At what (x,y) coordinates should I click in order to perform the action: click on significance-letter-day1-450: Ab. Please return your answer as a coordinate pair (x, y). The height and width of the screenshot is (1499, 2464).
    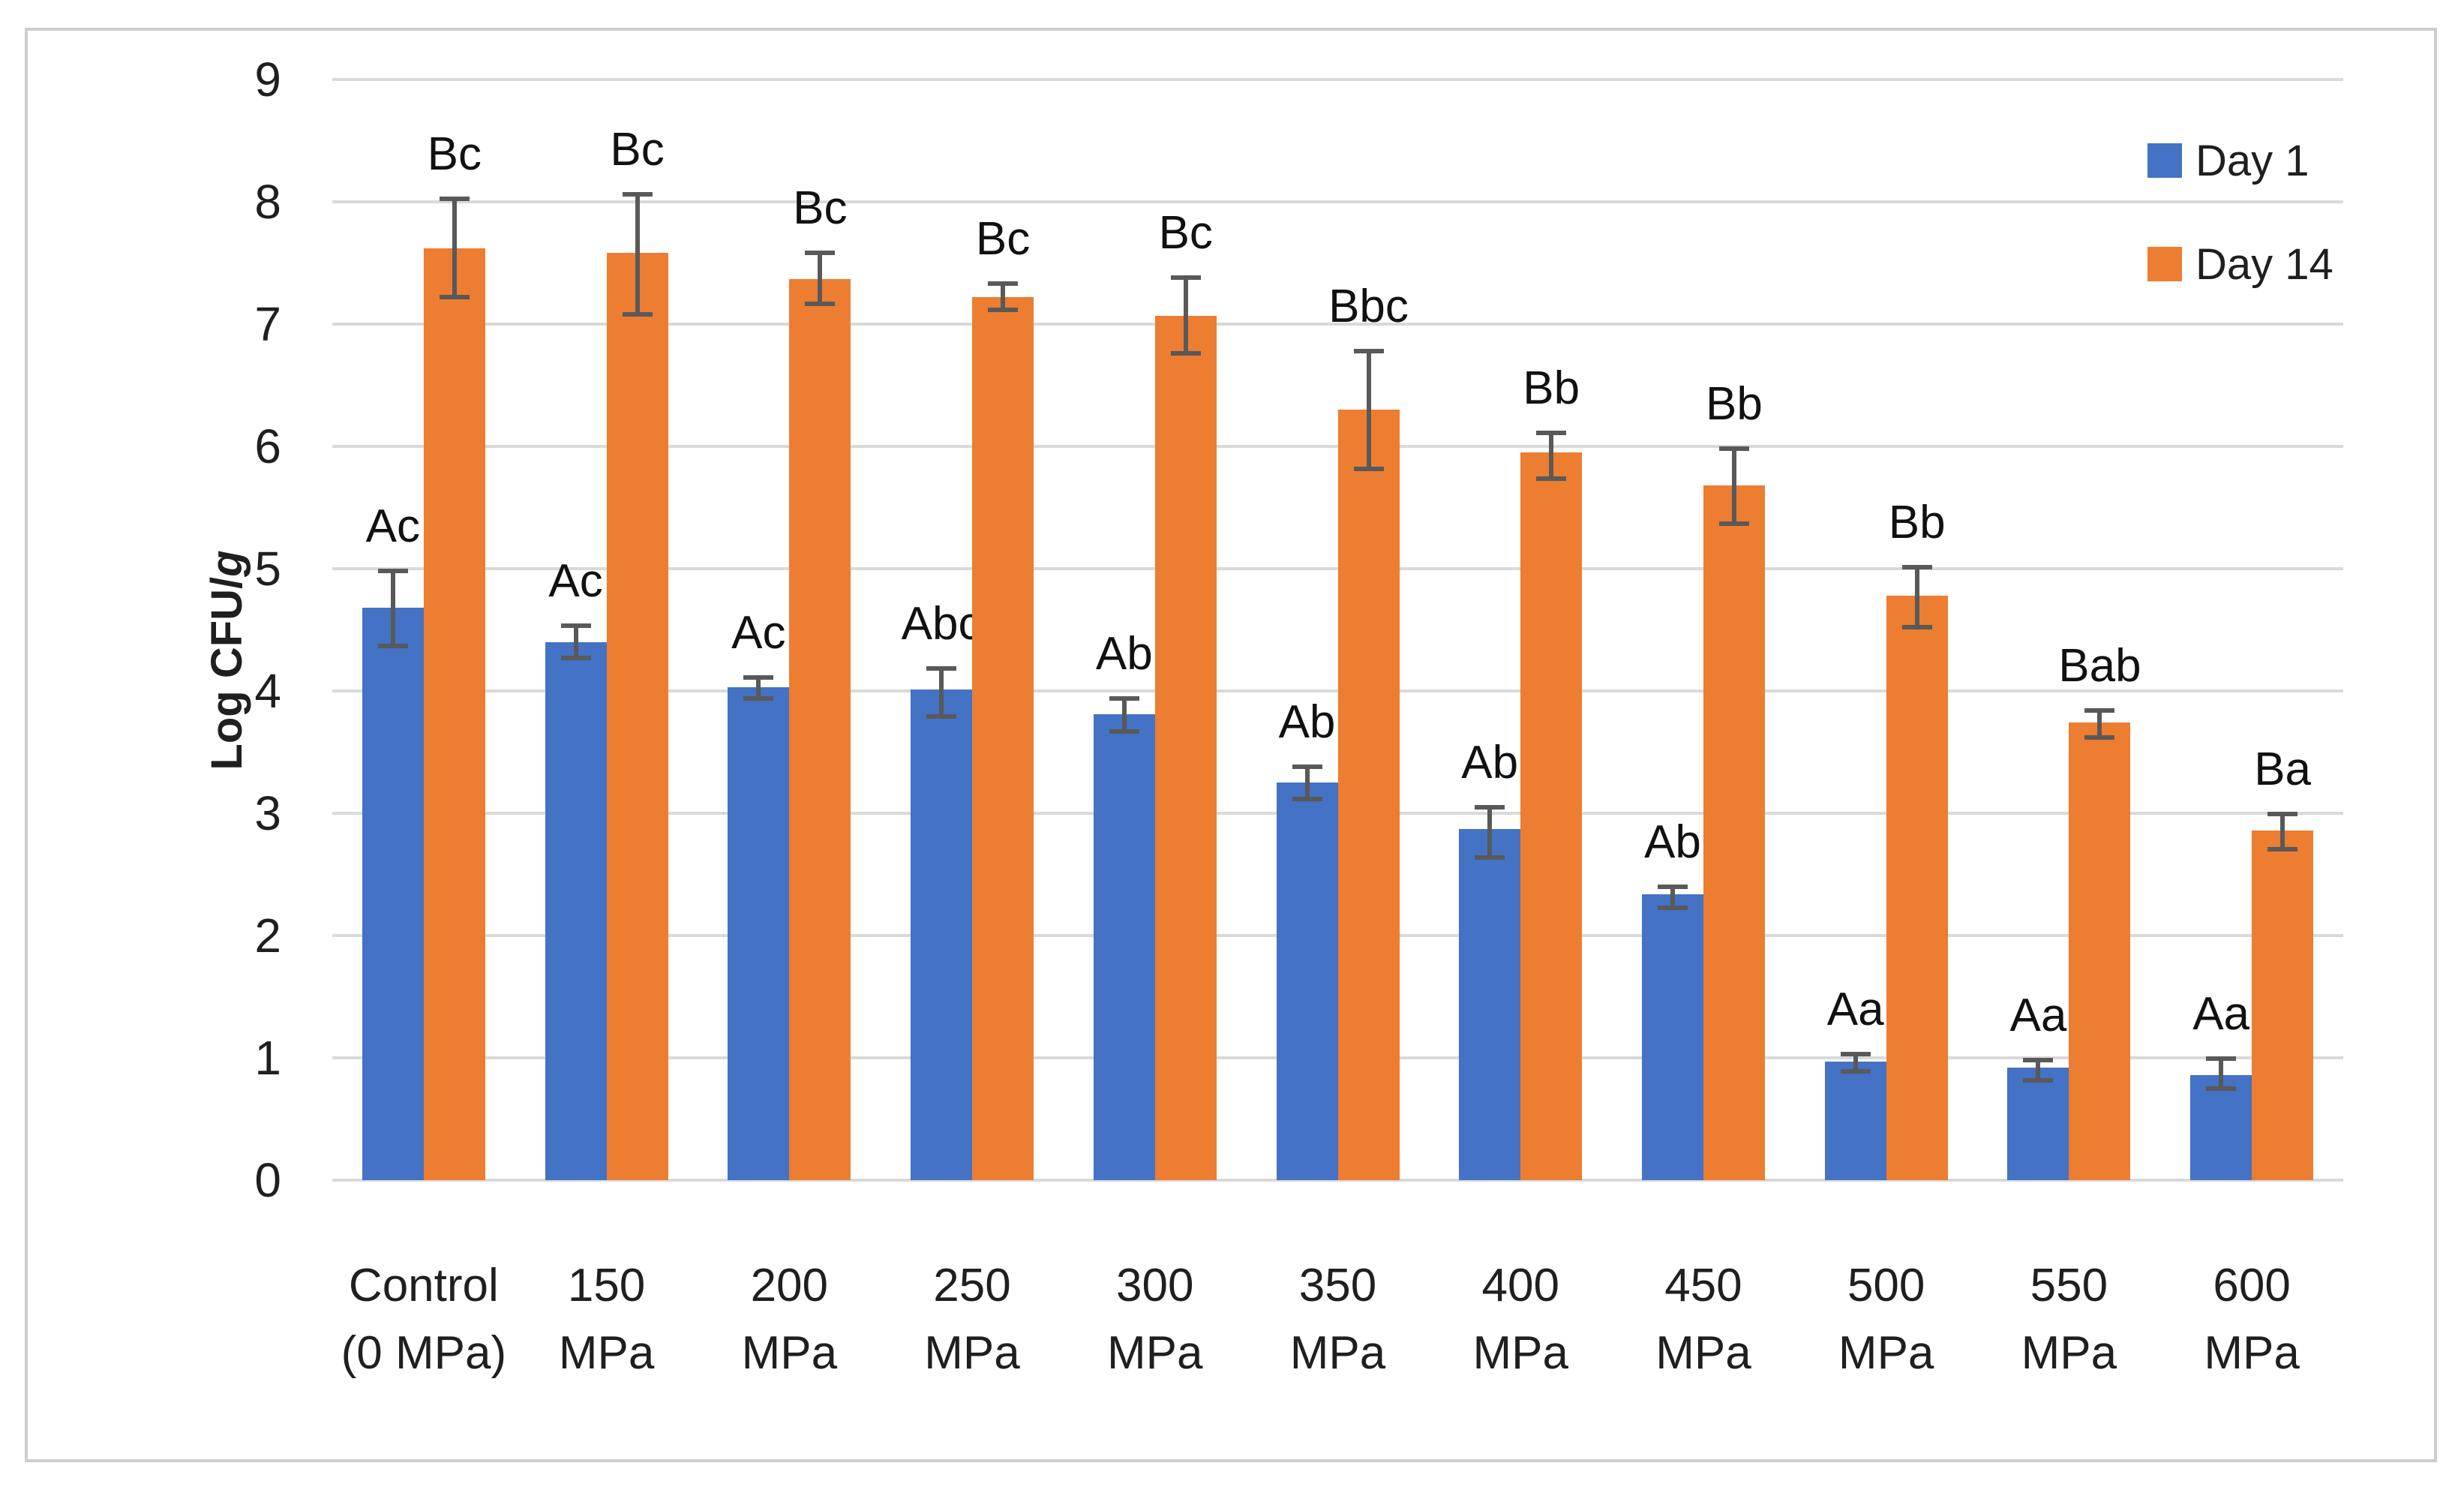
    Looking at the image, I should click on (1673, 842).